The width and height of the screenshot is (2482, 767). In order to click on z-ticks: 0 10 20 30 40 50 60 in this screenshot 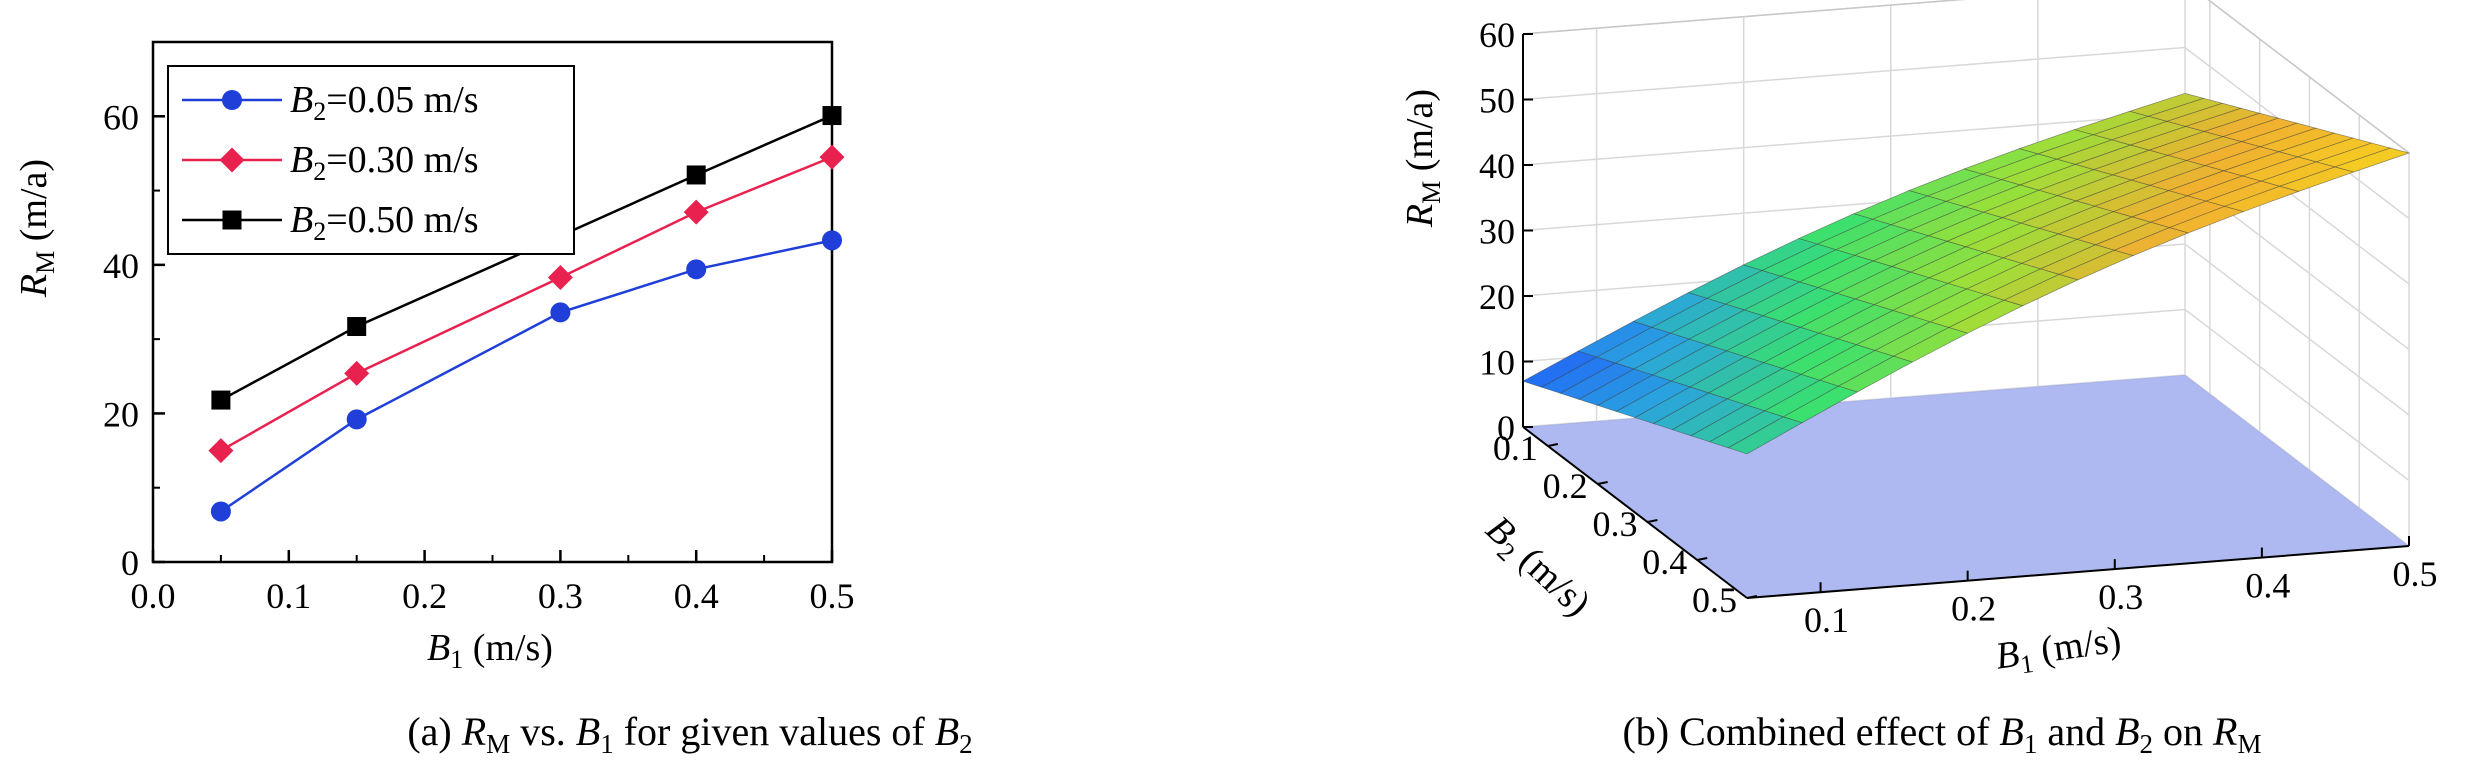, I will do `click(1506, 231)`.